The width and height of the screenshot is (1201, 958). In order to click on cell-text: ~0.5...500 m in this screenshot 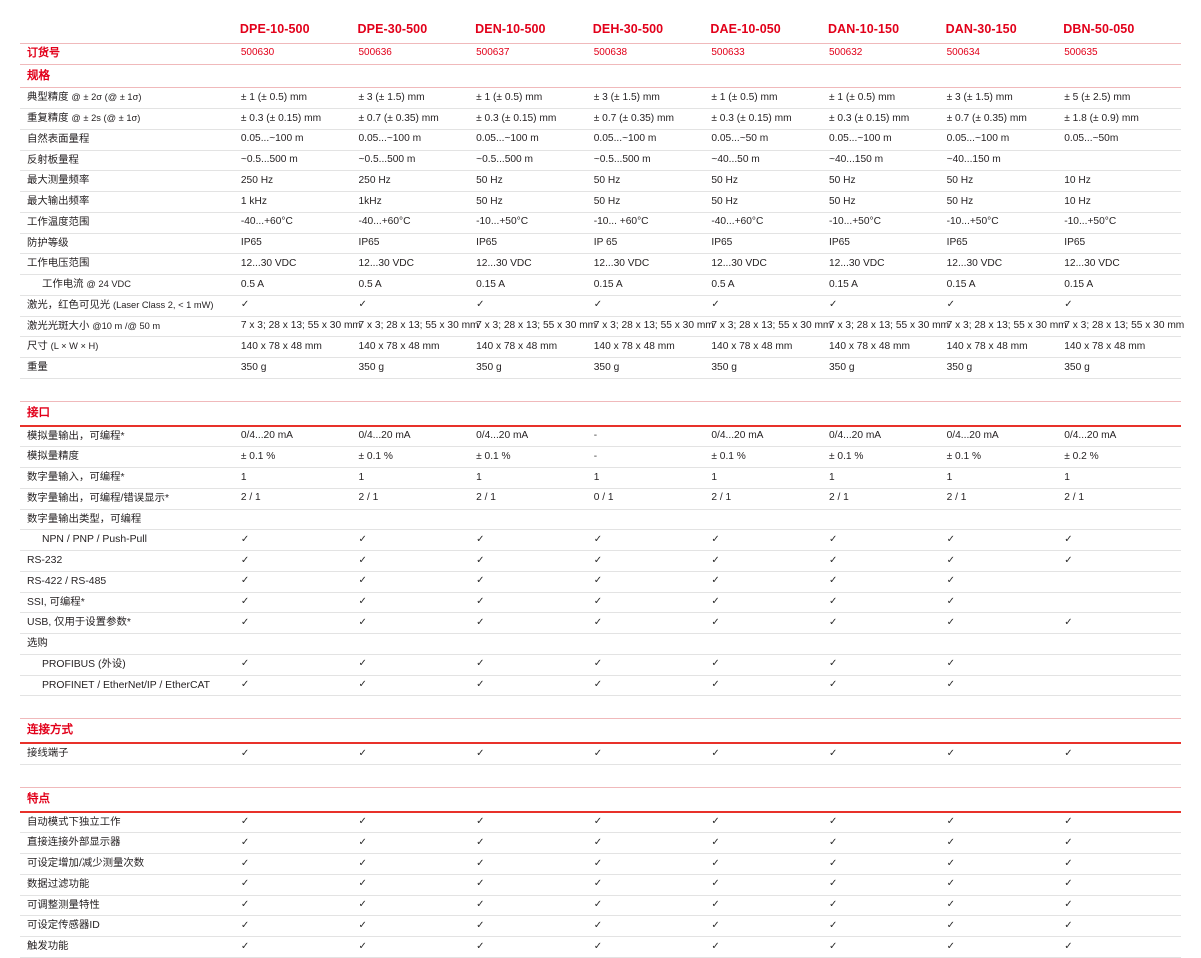, I will do `click(622, 159)`.